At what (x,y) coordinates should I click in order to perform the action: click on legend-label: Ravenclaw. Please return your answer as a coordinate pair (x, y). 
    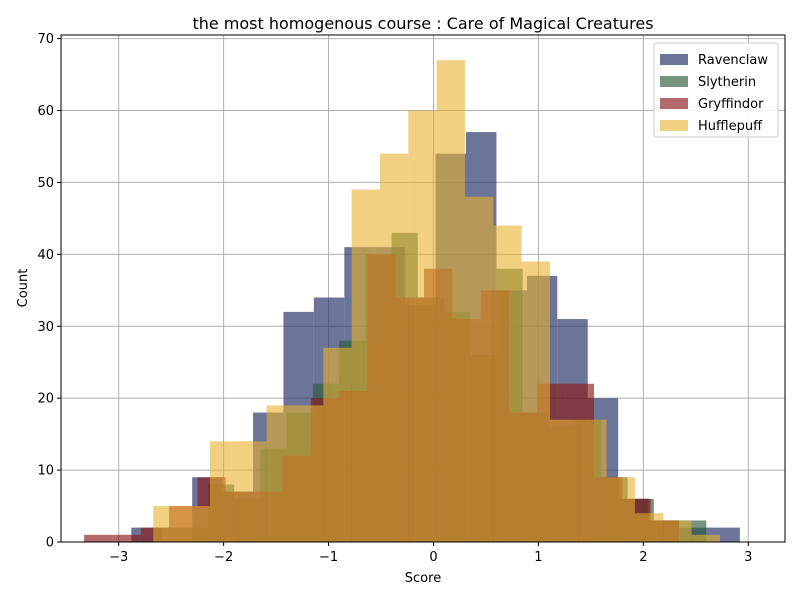
    Looking at the image, I should click on (733, 60).